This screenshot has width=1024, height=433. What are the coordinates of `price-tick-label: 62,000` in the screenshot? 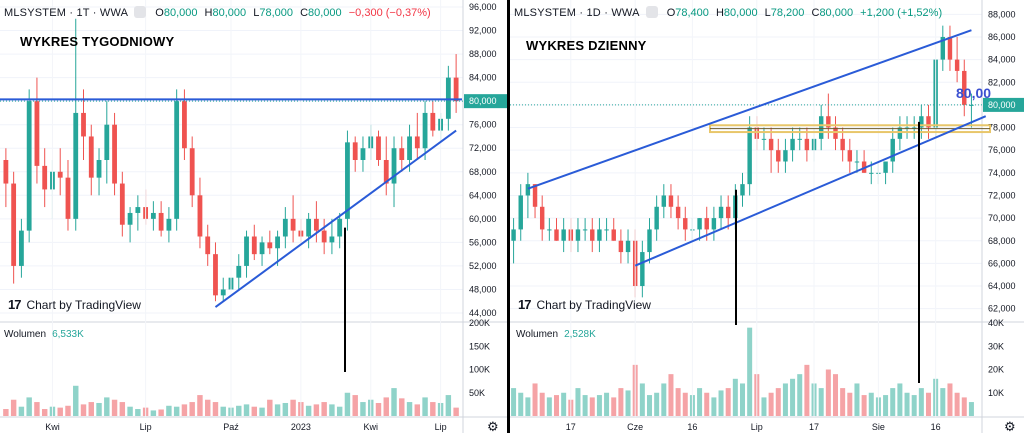 It's located at (1002, 309).